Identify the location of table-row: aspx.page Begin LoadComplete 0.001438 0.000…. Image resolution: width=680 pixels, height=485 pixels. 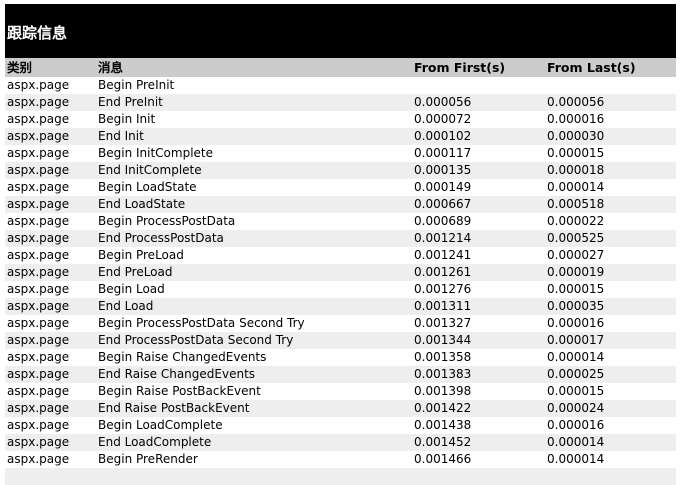
(340, 425).